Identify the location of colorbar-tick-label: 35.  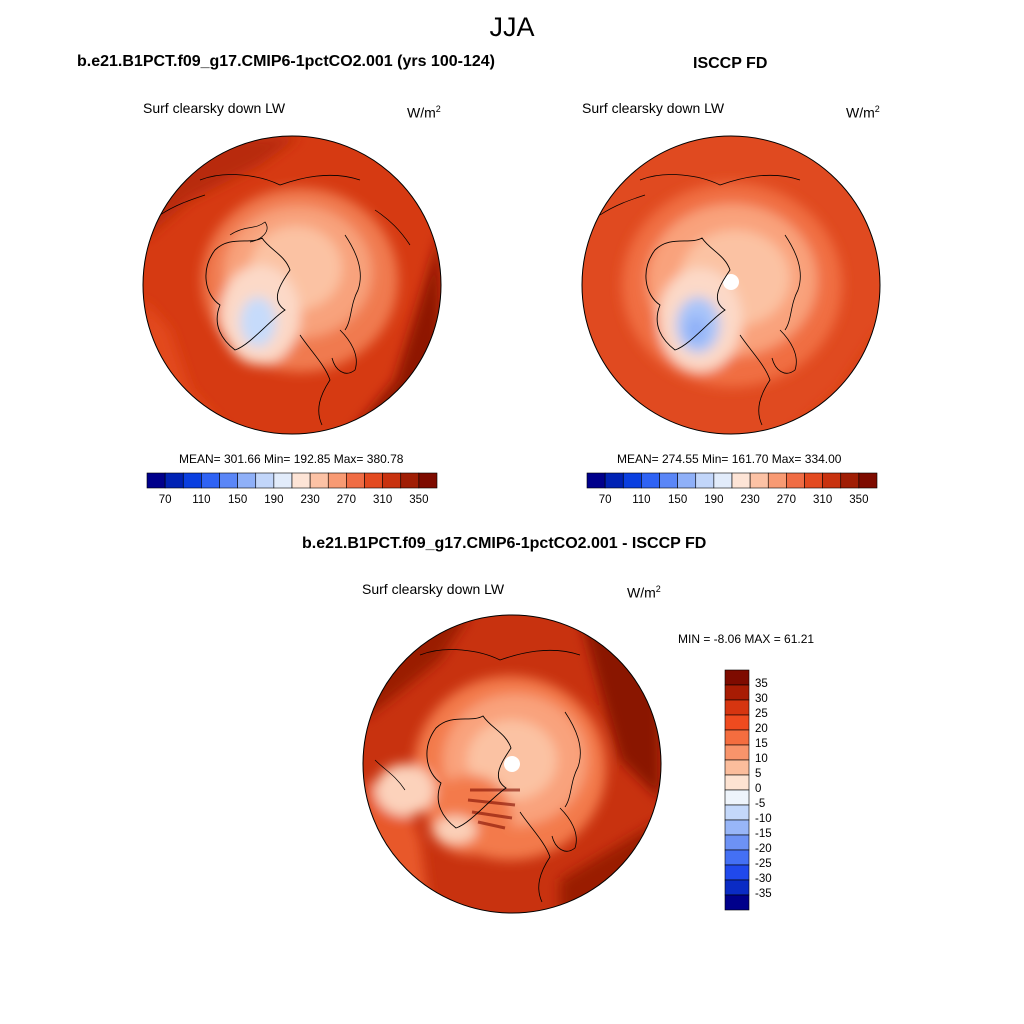
(761, 684).